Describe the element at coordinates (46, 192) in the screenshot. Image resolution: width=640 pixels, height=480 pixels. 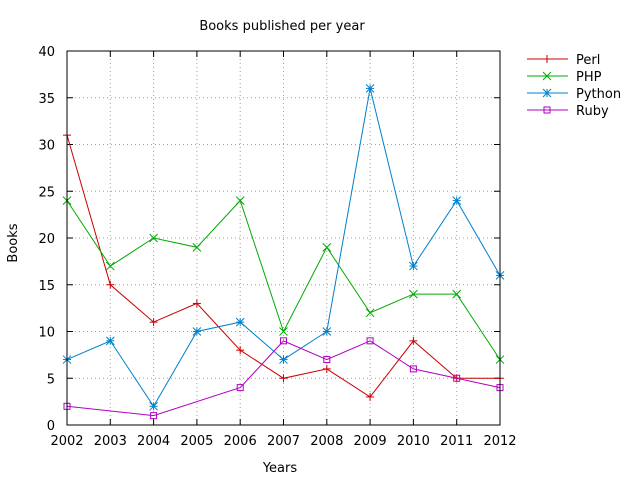
I see `y-tick-label: 25` at that location.